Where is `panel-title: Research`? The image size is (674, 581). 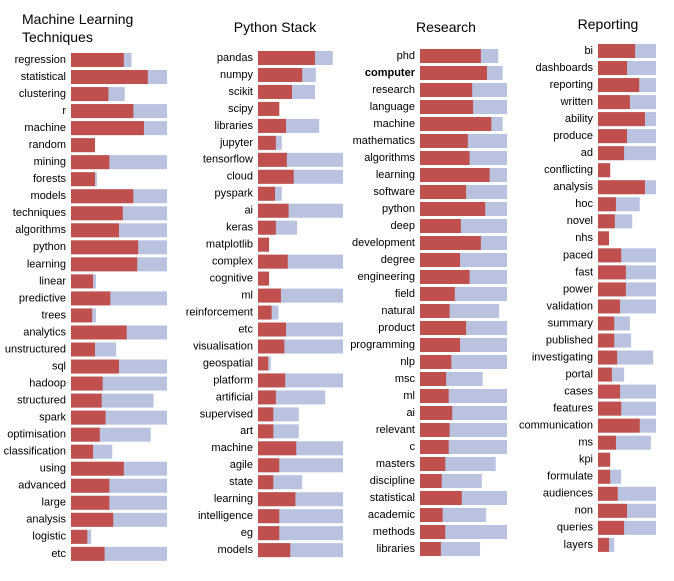
panel-title: Research is located at coordinates (446, 27).